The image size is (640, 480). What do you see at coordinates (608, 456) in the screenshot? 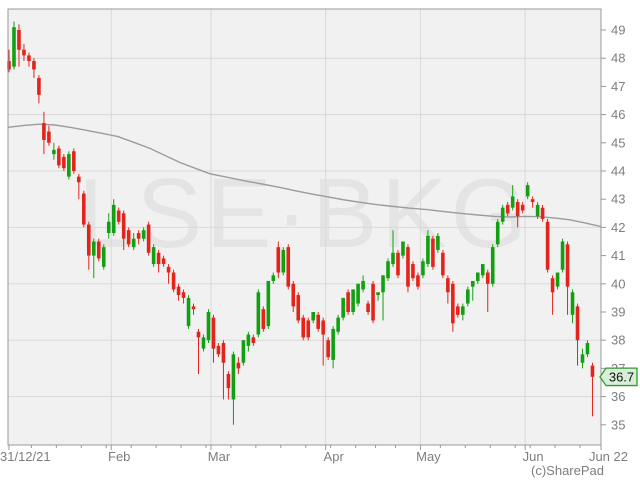
I see `x-end-label: Jun 22` at bounding box center [608, 456].